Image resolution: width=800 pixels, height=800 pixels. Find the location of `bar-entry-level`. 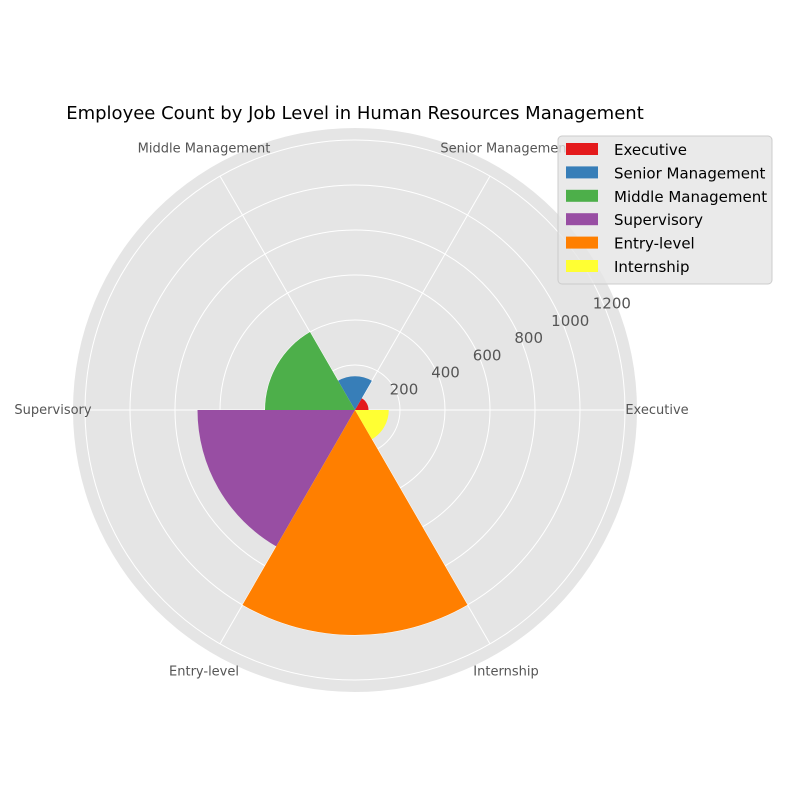

bar-entry-level is located at coordinates (355, 522).